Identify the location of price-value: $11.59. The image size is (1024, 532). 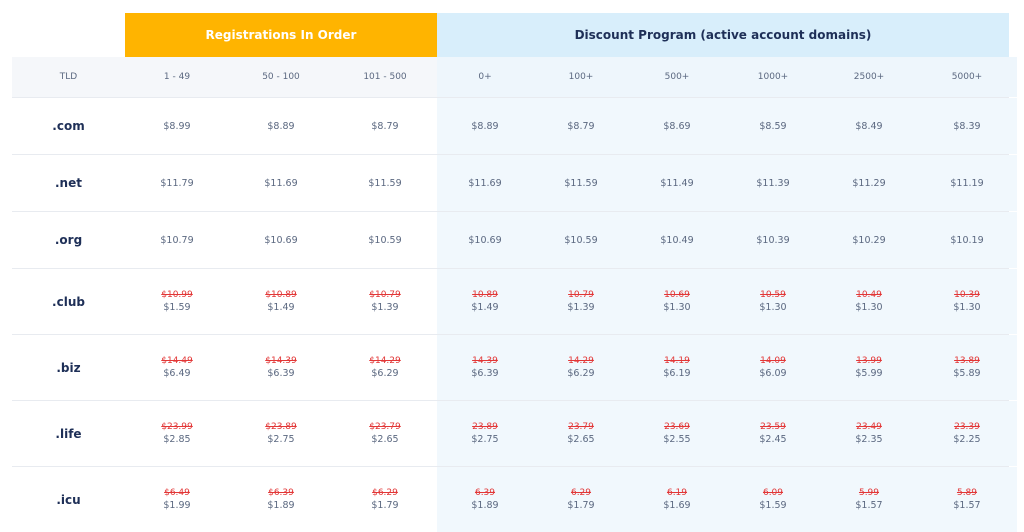
(385, 183).